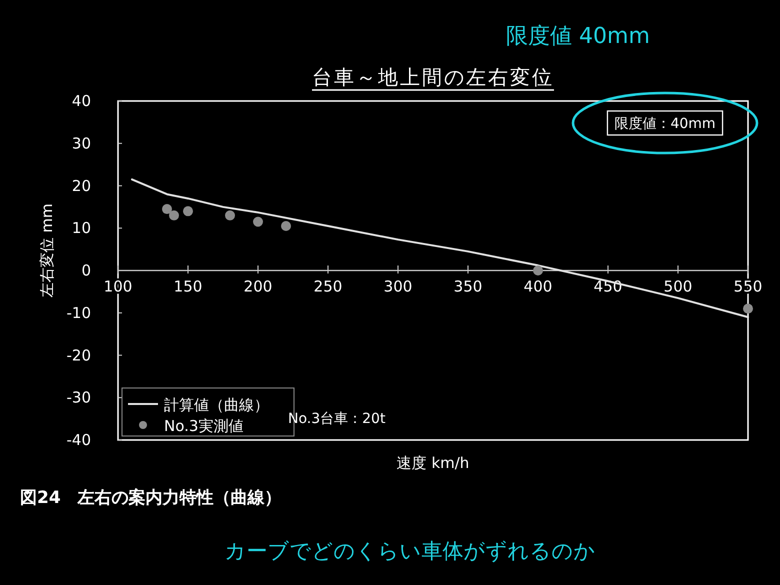 This screenshot has width=780, height=585. Describe the element at coordinates (81, 185) in the screenshot. I see `y-tick-label: 20` at that location.